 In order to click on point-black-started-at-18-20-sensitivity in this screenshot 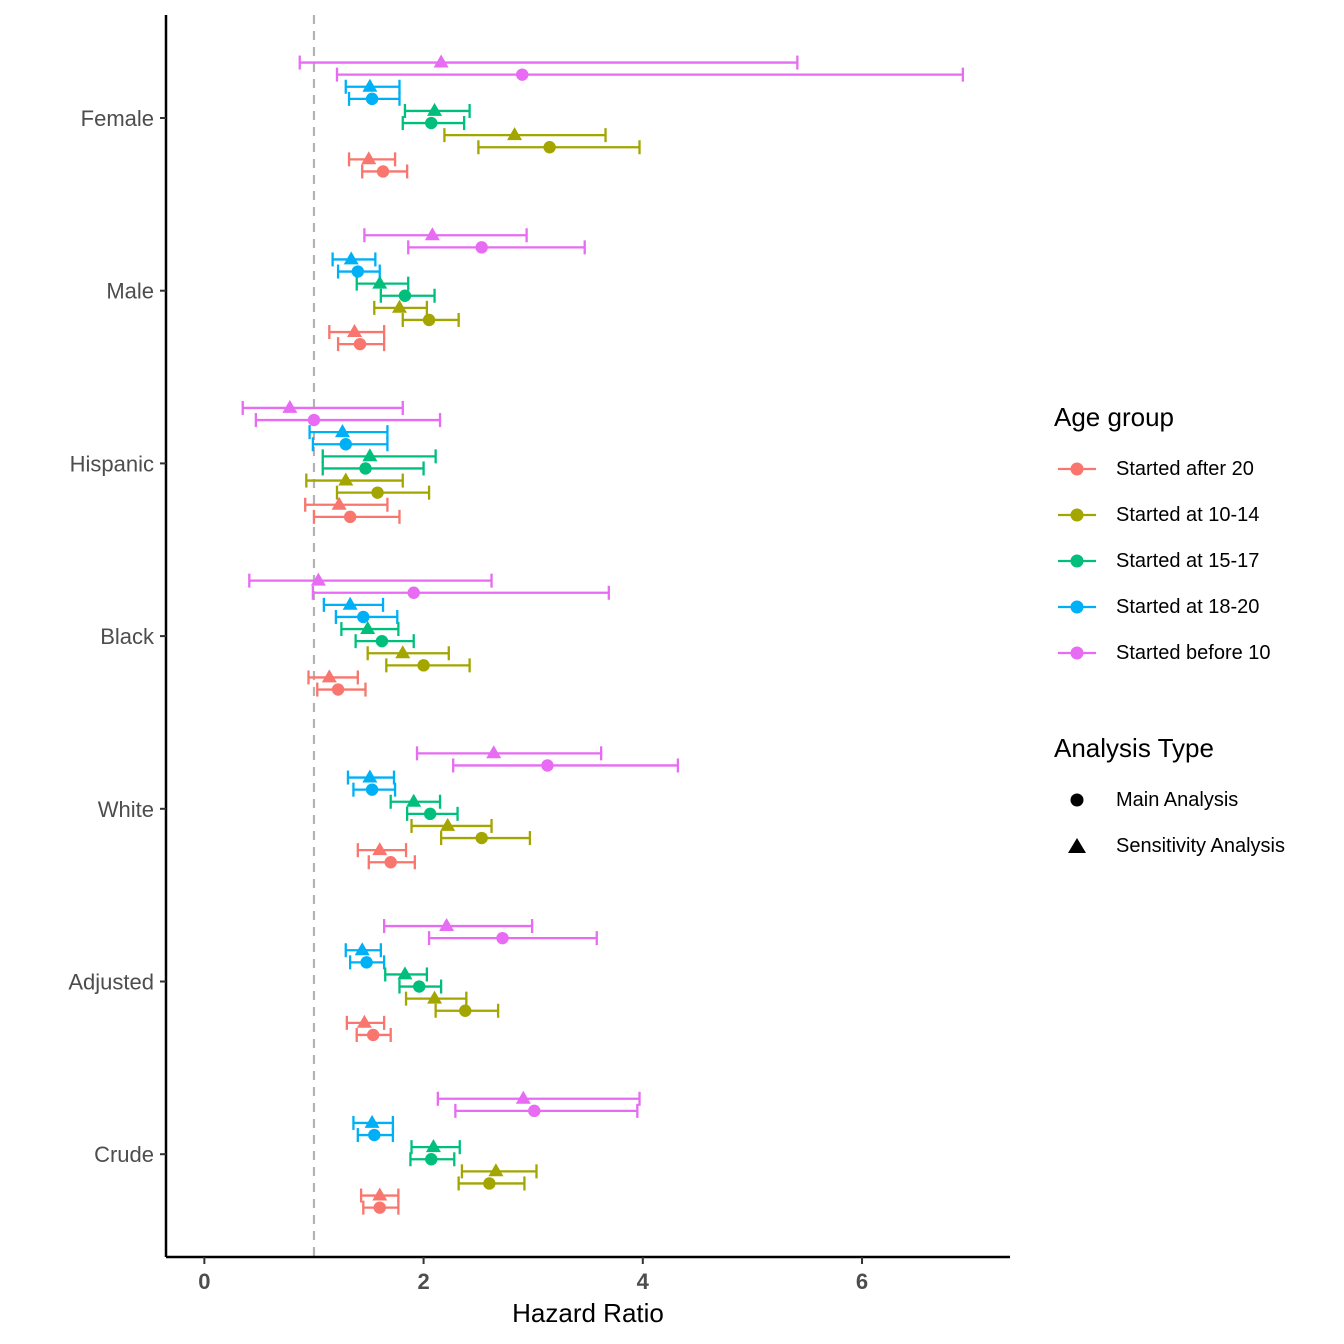, I will do `click(350, 603)`.